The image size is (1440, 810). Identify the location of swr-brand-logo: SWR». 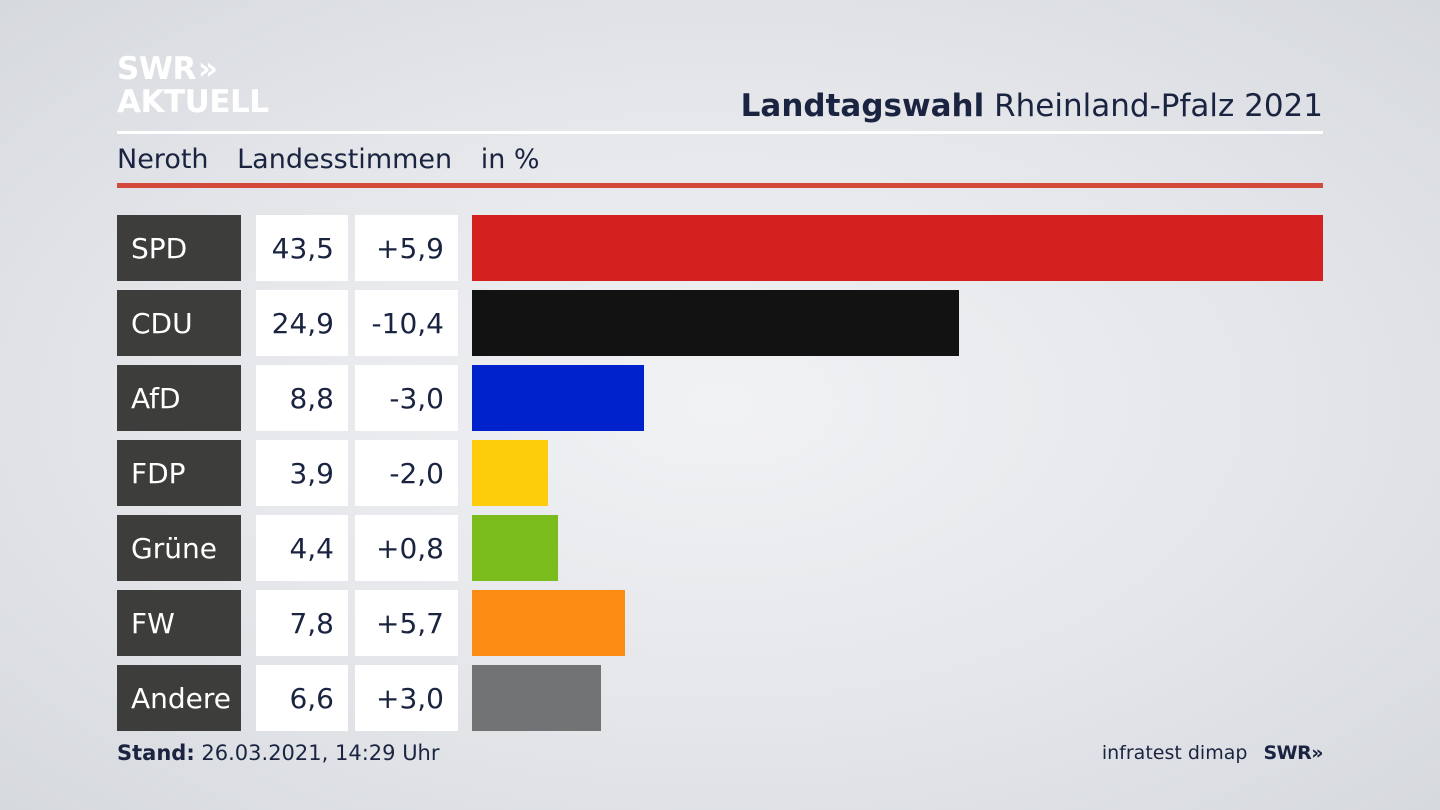
(1293, 753).